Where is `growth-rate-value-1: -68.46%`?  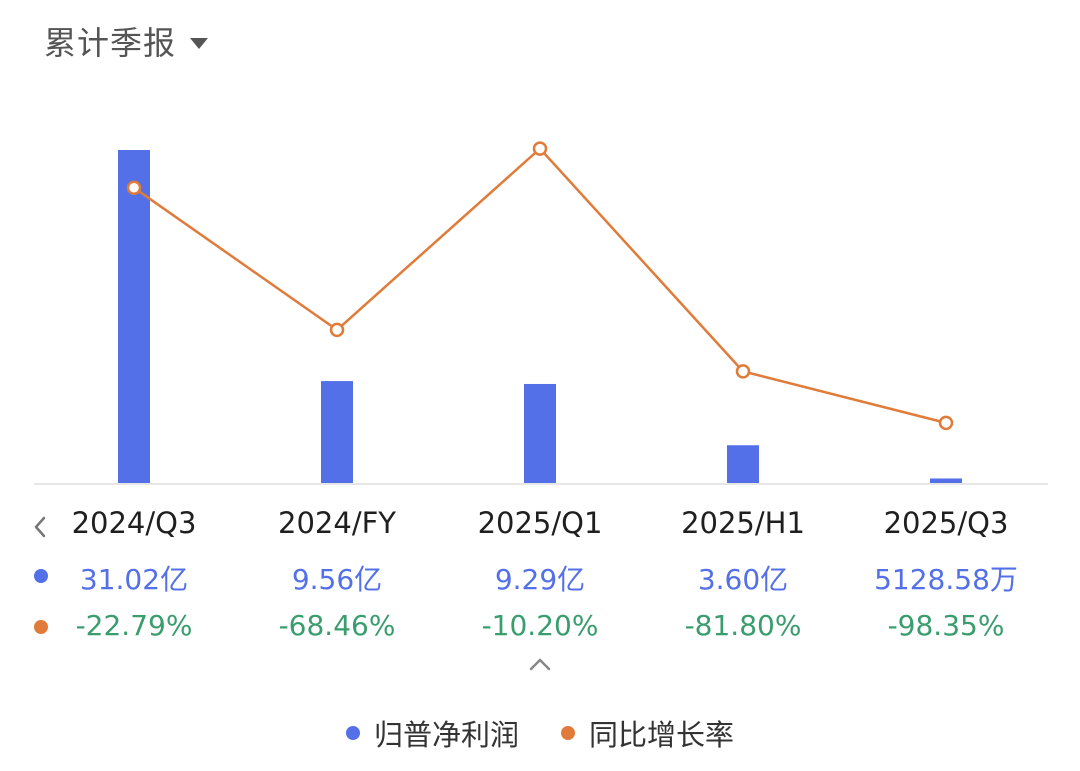 growth-rate-value-1: -68.46% is located at coordinates (337, 625).